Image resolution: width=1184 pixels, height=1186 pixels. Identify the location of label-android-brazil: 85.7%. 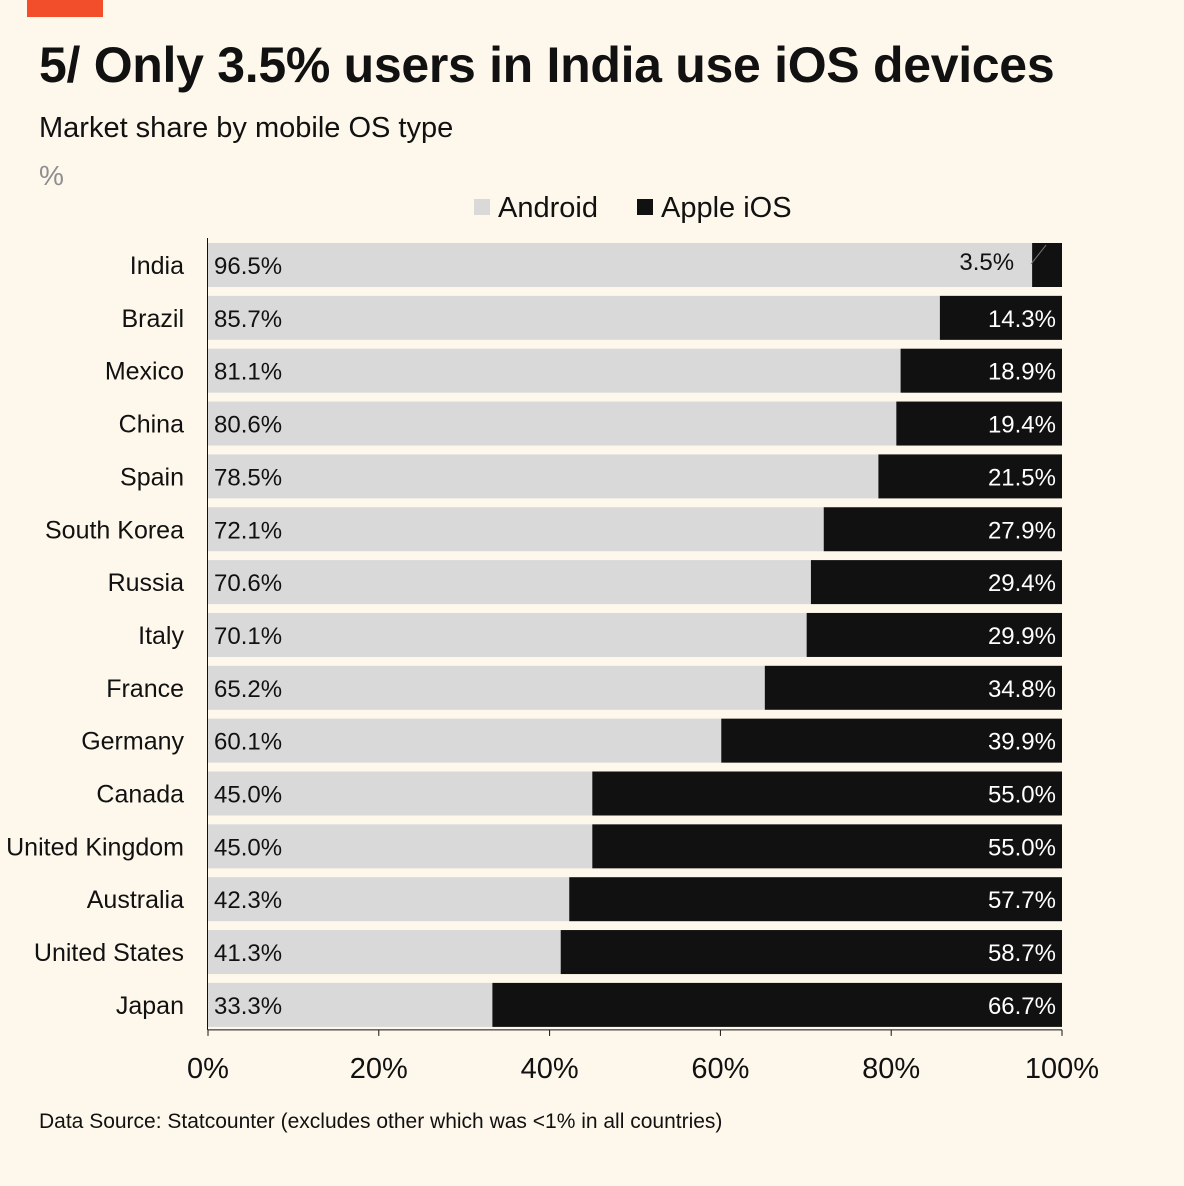
(248, 319).